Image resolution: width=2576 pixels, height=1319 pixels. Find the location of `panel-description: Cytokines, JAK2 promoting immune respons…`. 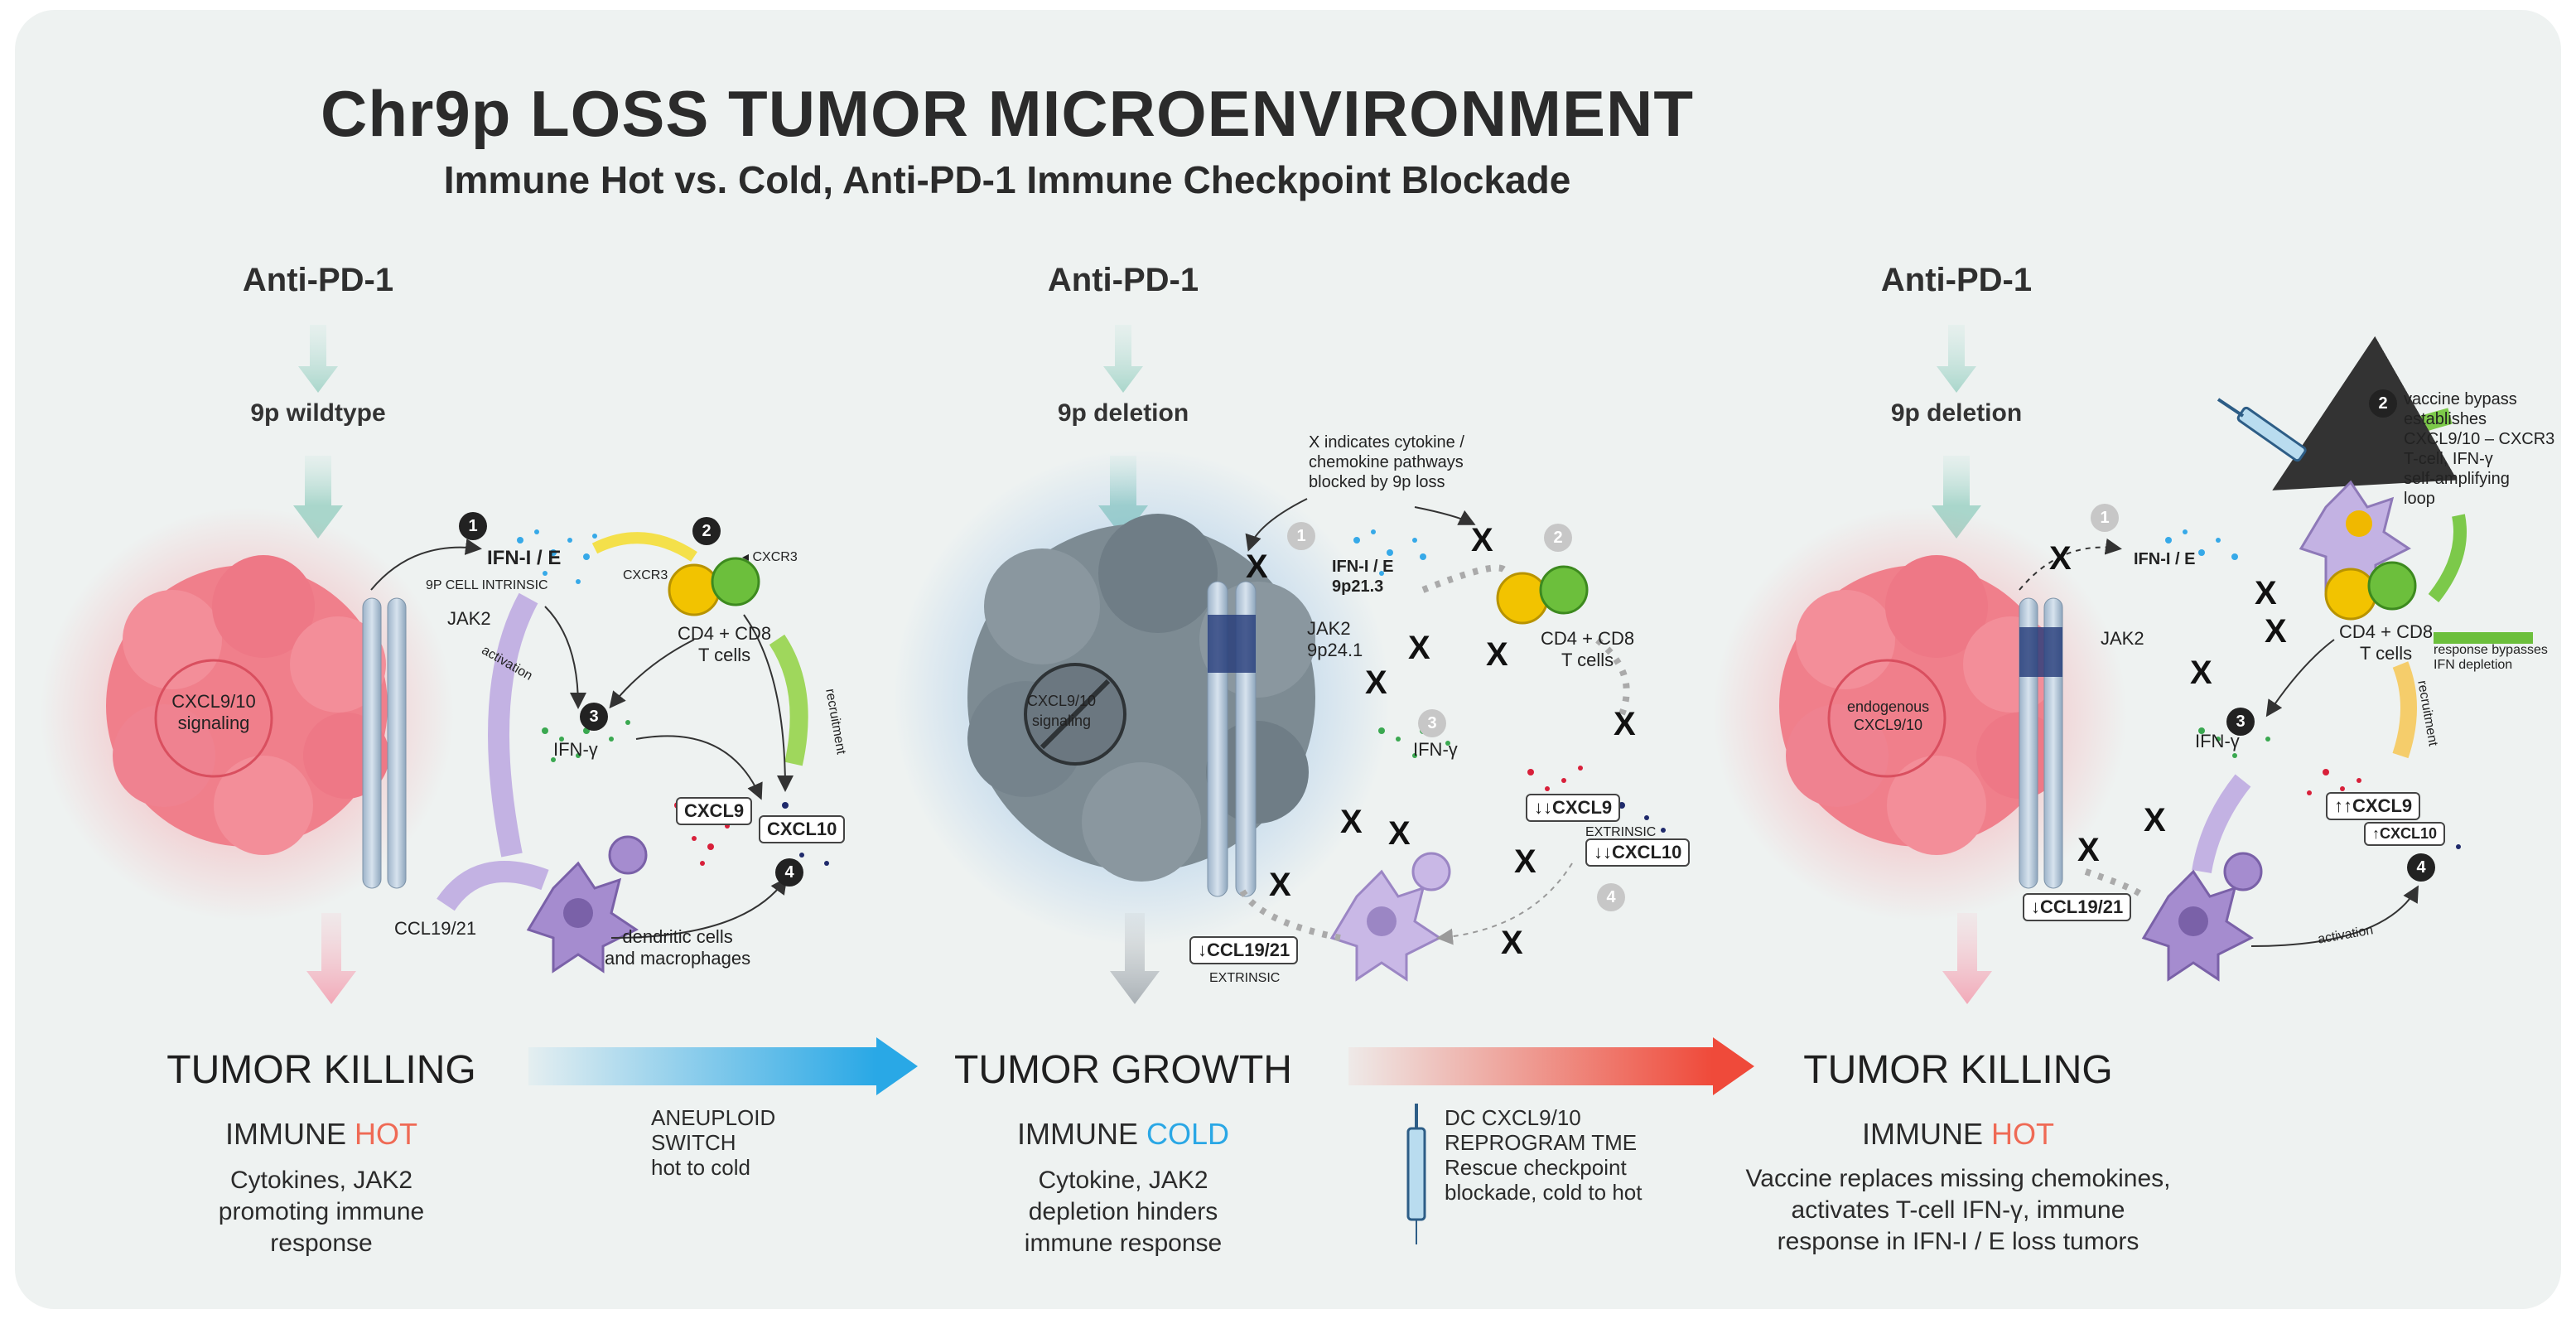

panel-description: Cytokines, JAK2 promoting immune respons… is located at coordinates (321, 1212).